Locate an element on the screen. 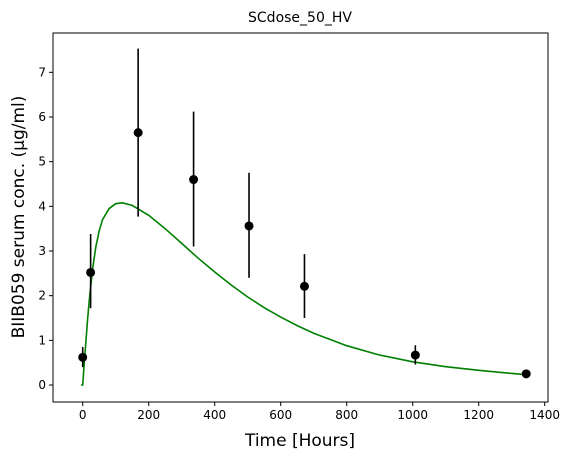 The width and height of the screenshot is (572, 460). y-tick-label: 0 is located at coordinates (42, 385).